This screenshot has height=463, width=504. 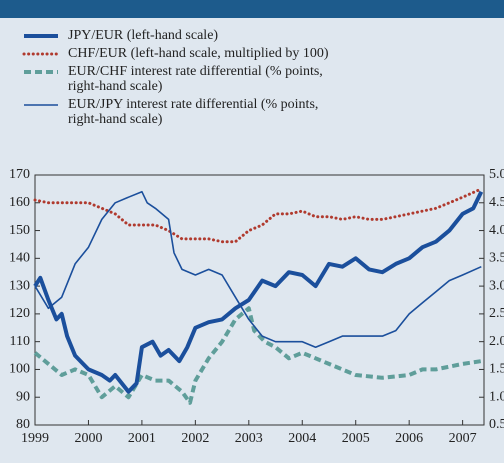 I want to click on y-tick-label: 110, so click(x=20, y=341).